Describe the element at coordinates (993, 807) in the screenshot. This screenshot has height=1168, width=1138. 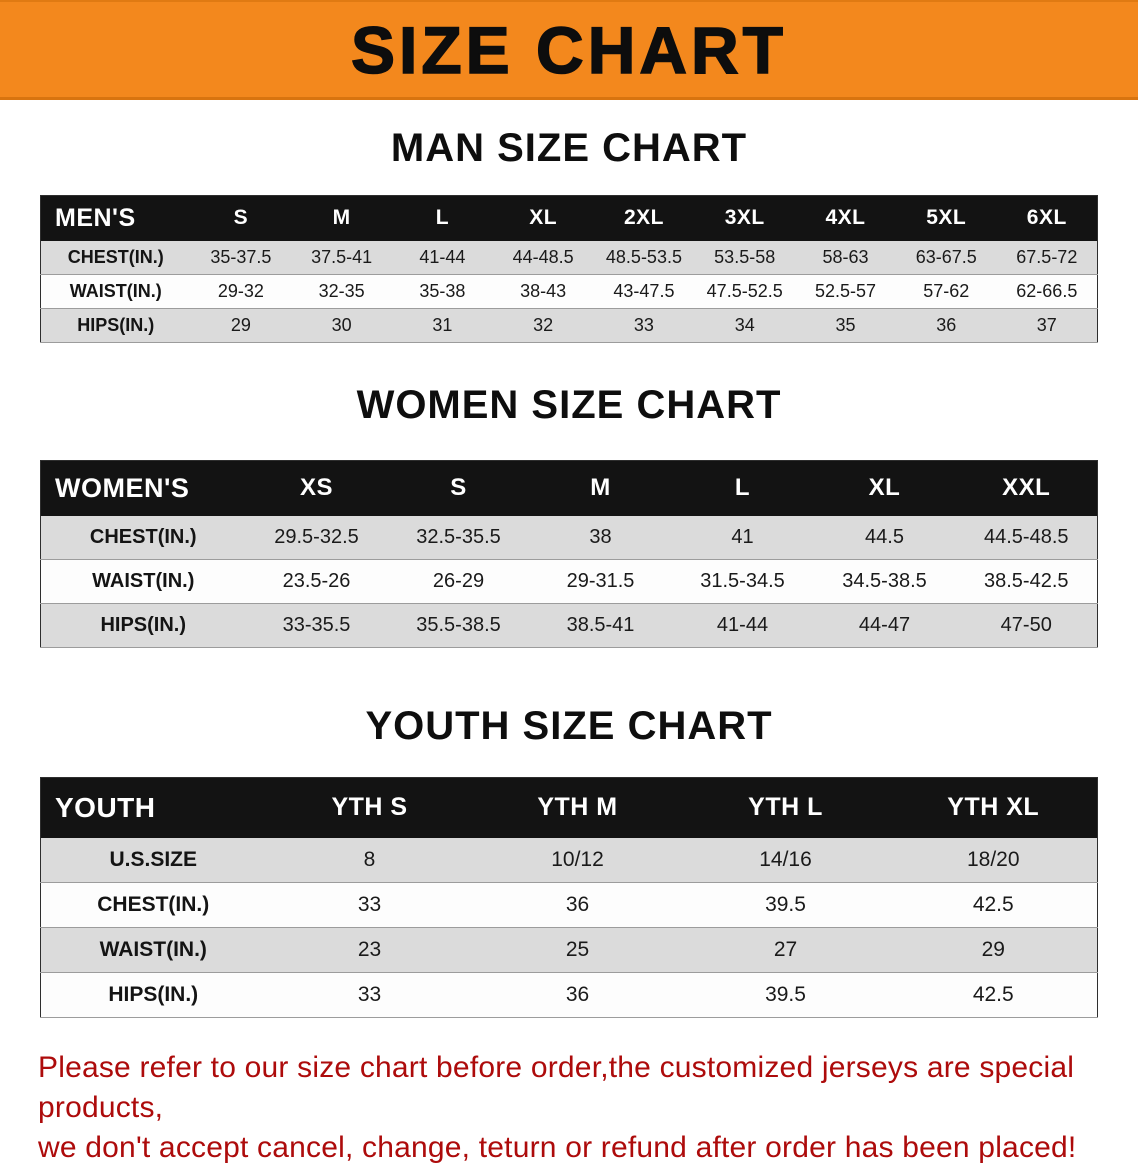
I see `size-column-header: YTH XL` at that location.